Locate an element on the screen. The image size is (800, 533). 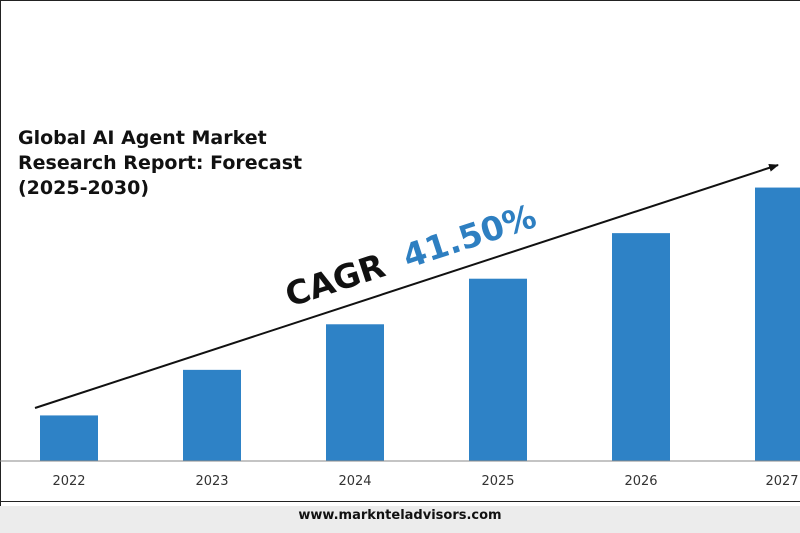
x-tick-label-2026: 2026 is located at coordinates (640, 481).